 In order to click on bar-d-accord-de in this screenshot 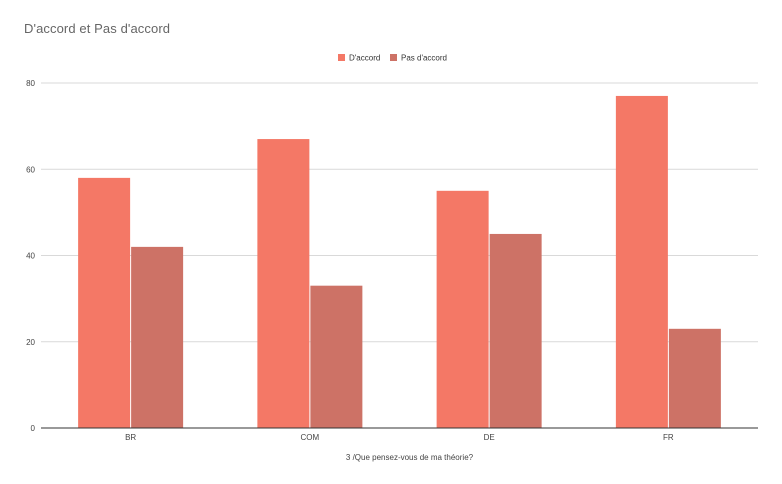, I will do `click(462, 309)`.